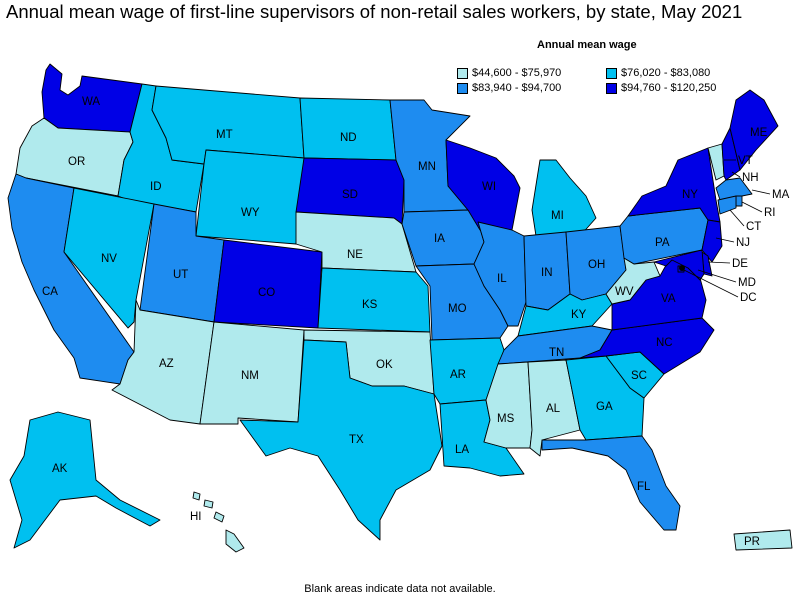 The image size is (800, 600). Describe the element at coordinates (502, 279) in the screenshot. I see `label-IL: IL` at that location.